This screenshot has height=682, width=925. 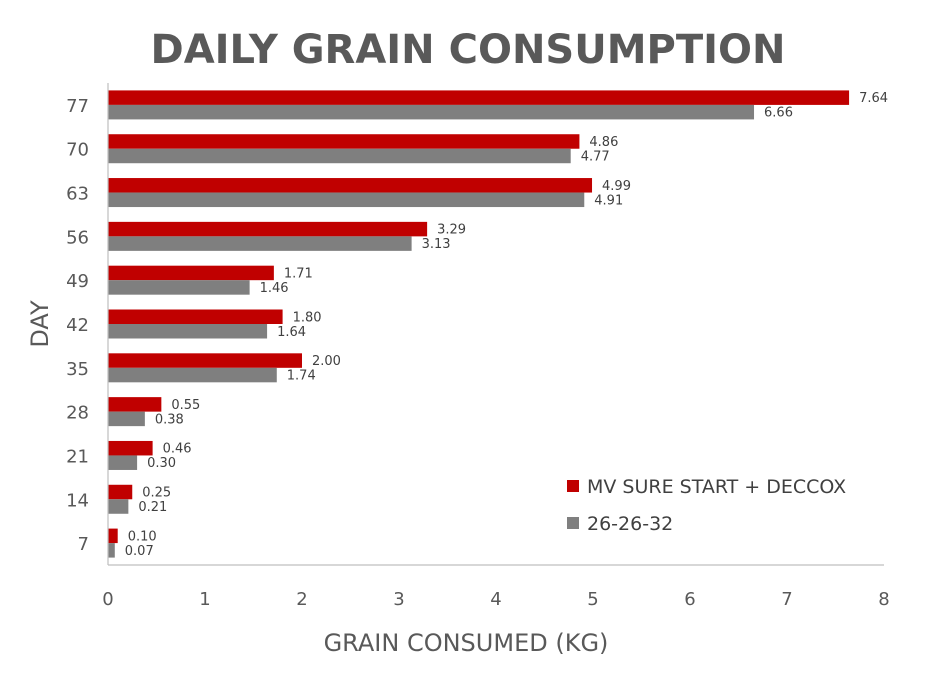 I want to click on data-label-mv-sure-start-day-49: 1.71, so click(x=298, y=273).